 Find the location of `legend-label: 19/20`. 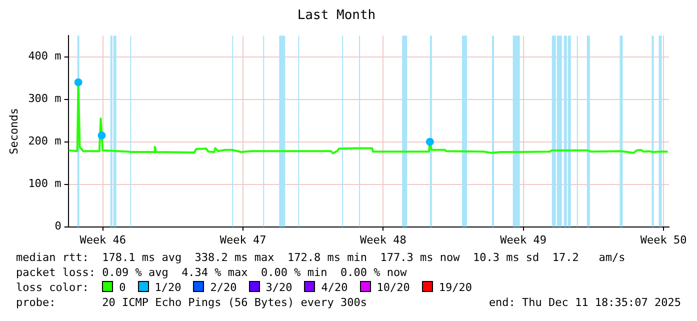

legend-label: 19/20 is located at coordinates (455, 287).